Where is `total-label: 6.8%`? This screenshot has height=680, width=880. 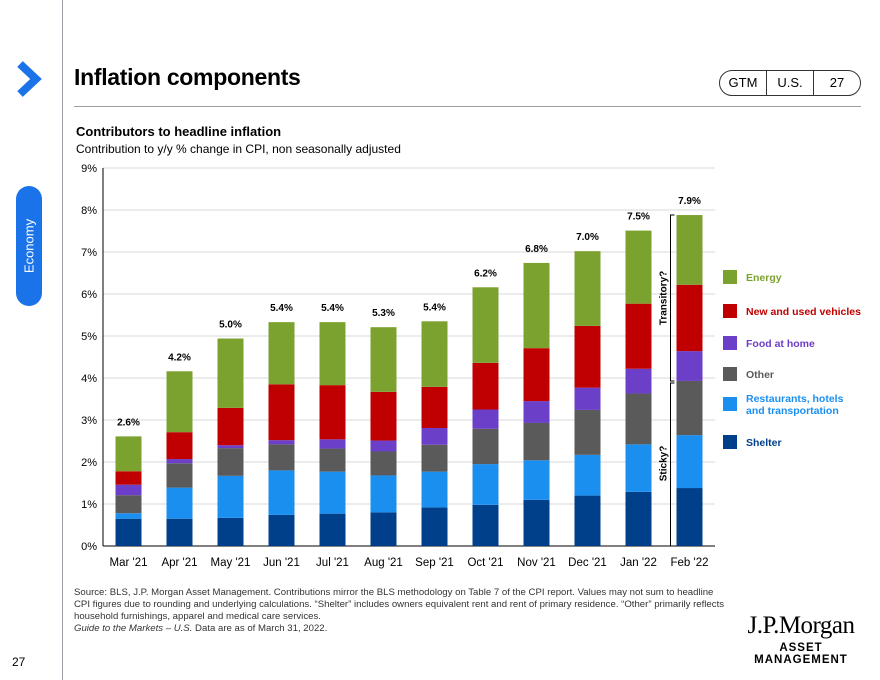 total-label: 6.8% is located at coordinates (536, 249).